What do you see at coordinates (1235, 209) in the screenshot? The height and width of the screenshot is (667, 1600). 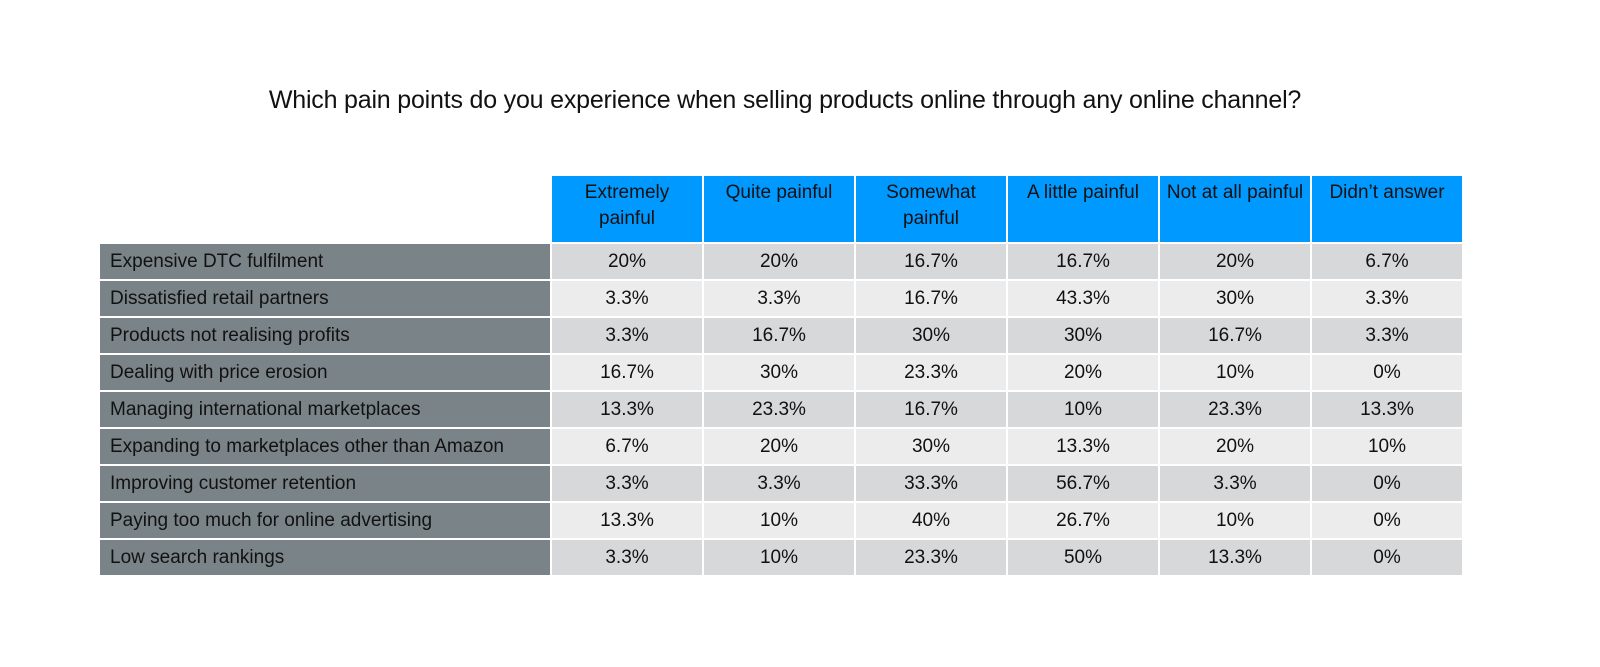 I see `column-header: Not at all painful` at bounding box center [1235, 209].